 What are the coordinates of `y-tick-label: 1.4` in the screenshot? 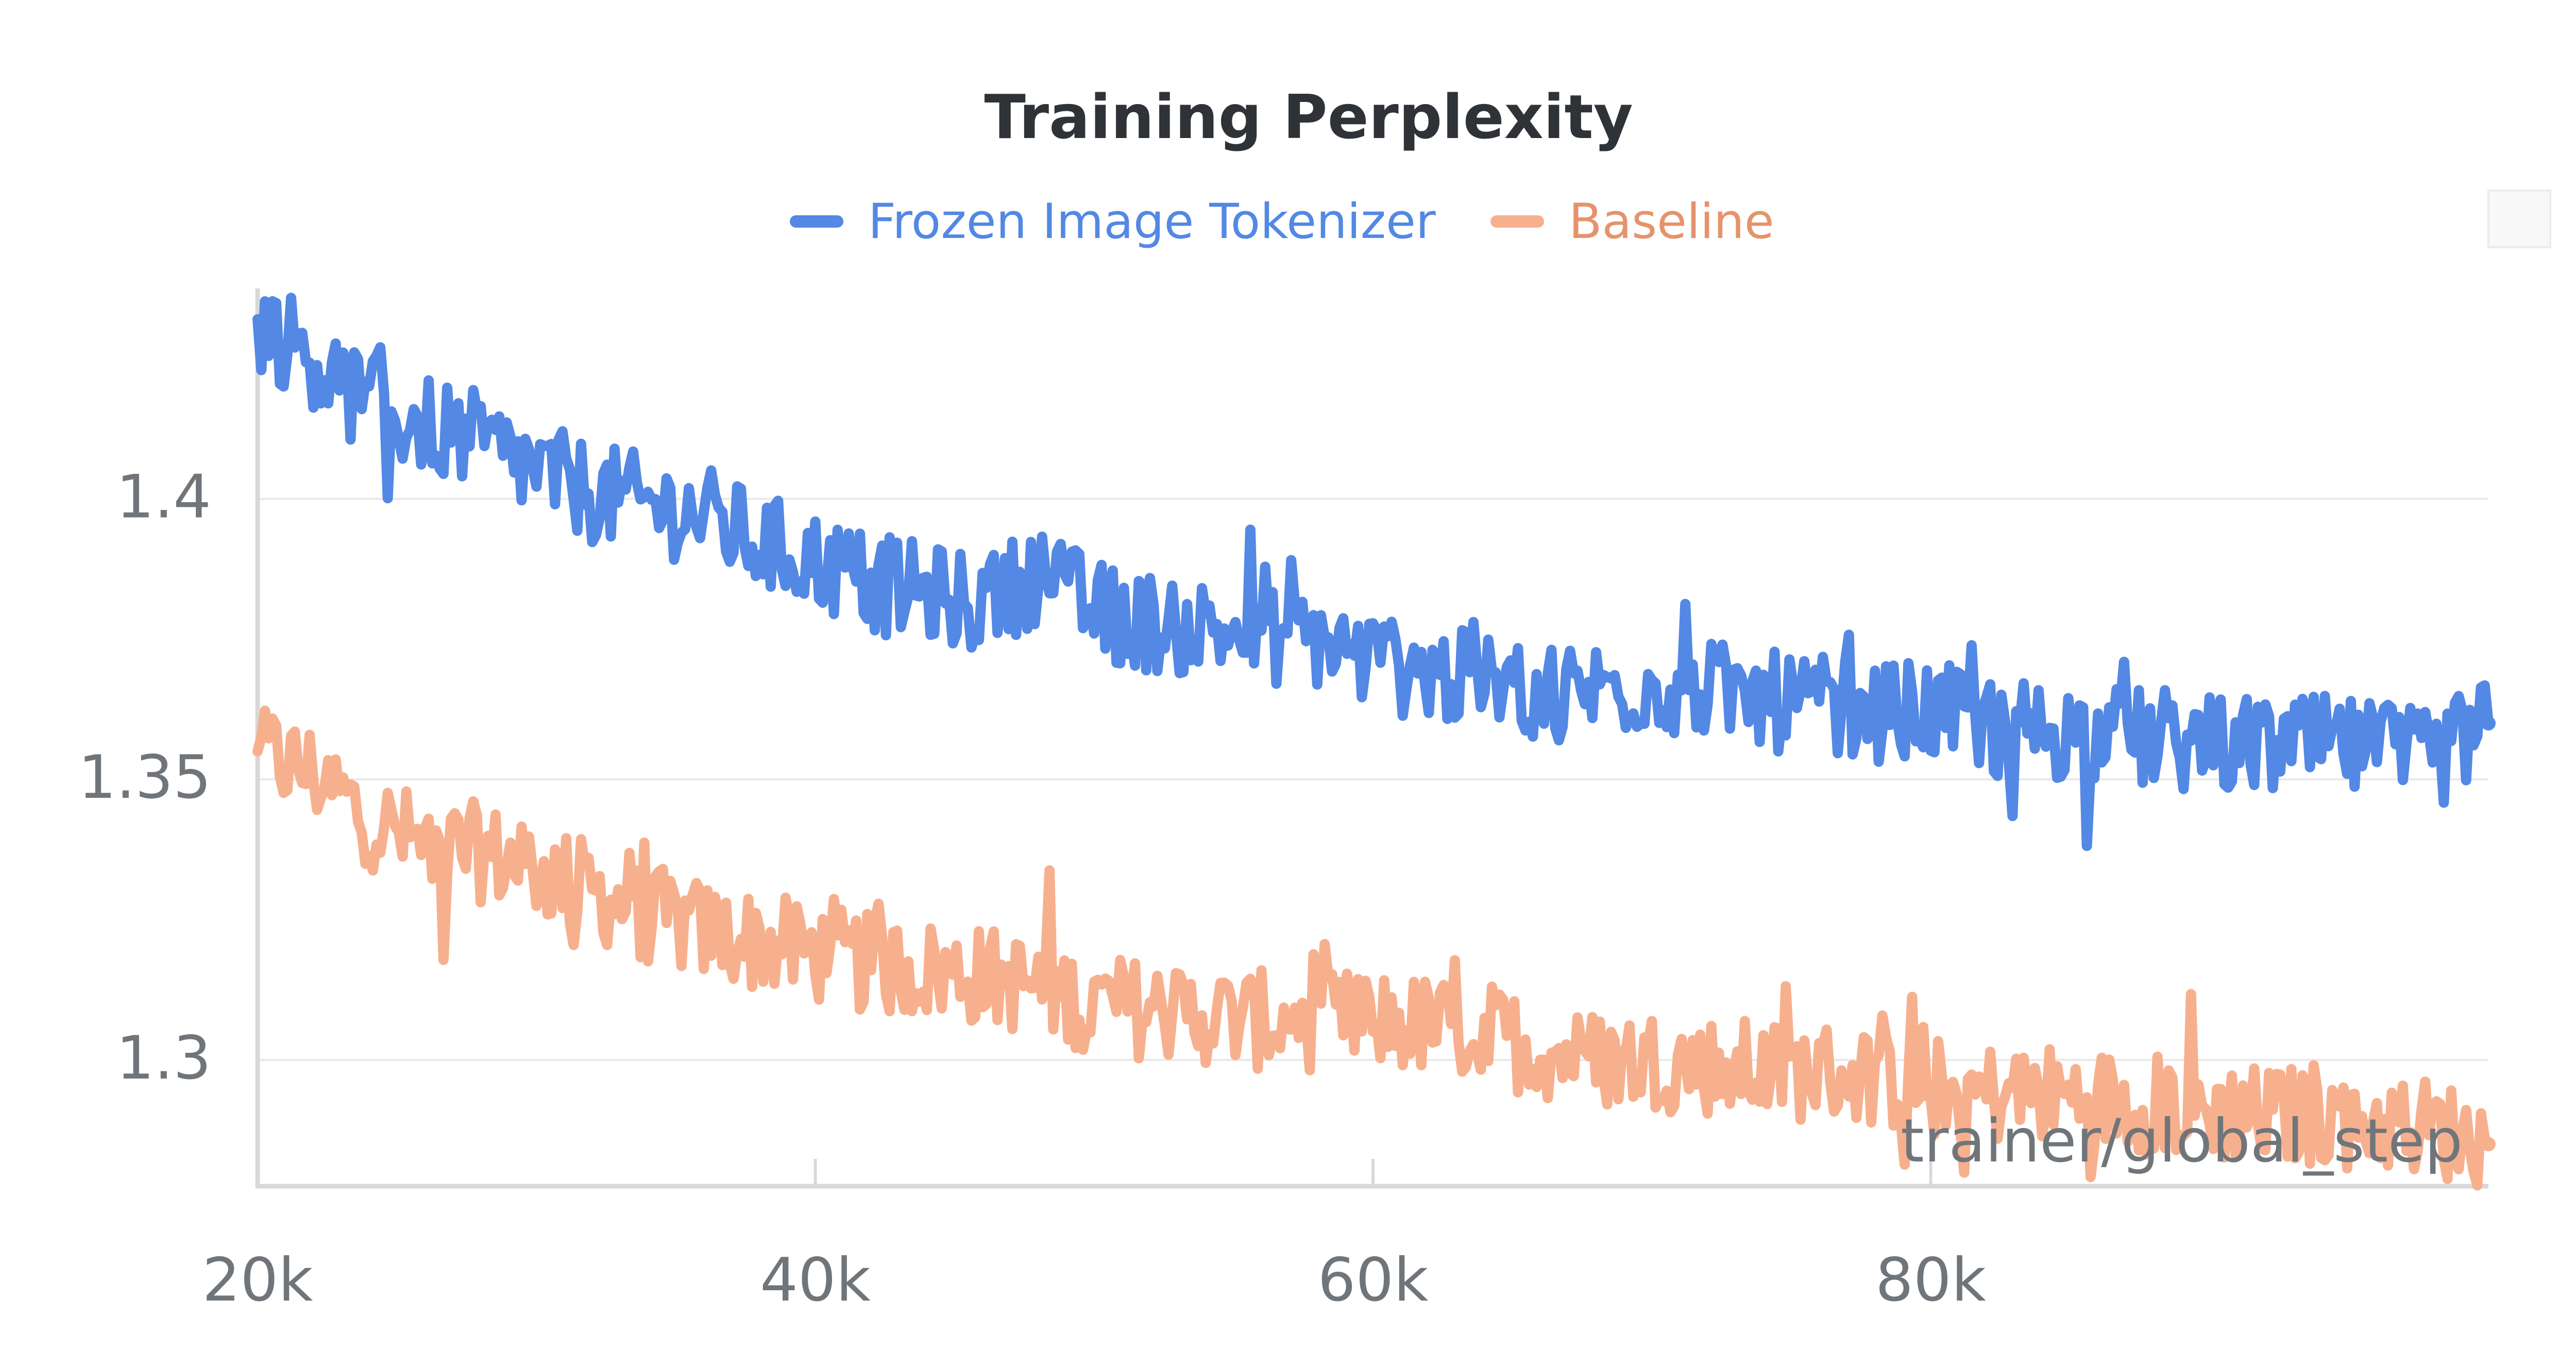 It's located at (163, 497).